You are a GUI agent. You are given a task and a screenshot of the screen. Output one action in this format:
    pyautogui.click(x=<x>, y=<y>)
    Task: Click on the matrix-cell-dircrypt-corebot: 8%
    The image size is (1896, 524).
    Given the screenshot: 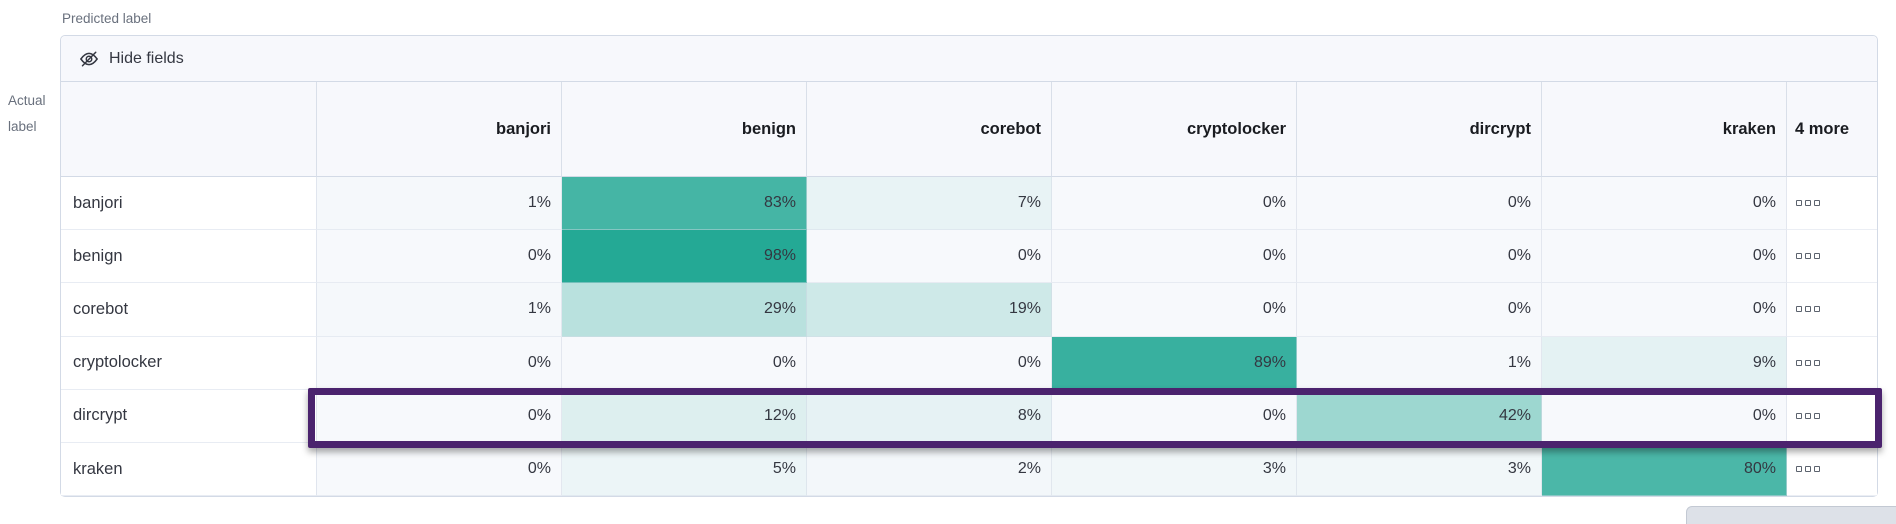 What is the action you would take?
    pyautogui.click(x=929, y=416)
    